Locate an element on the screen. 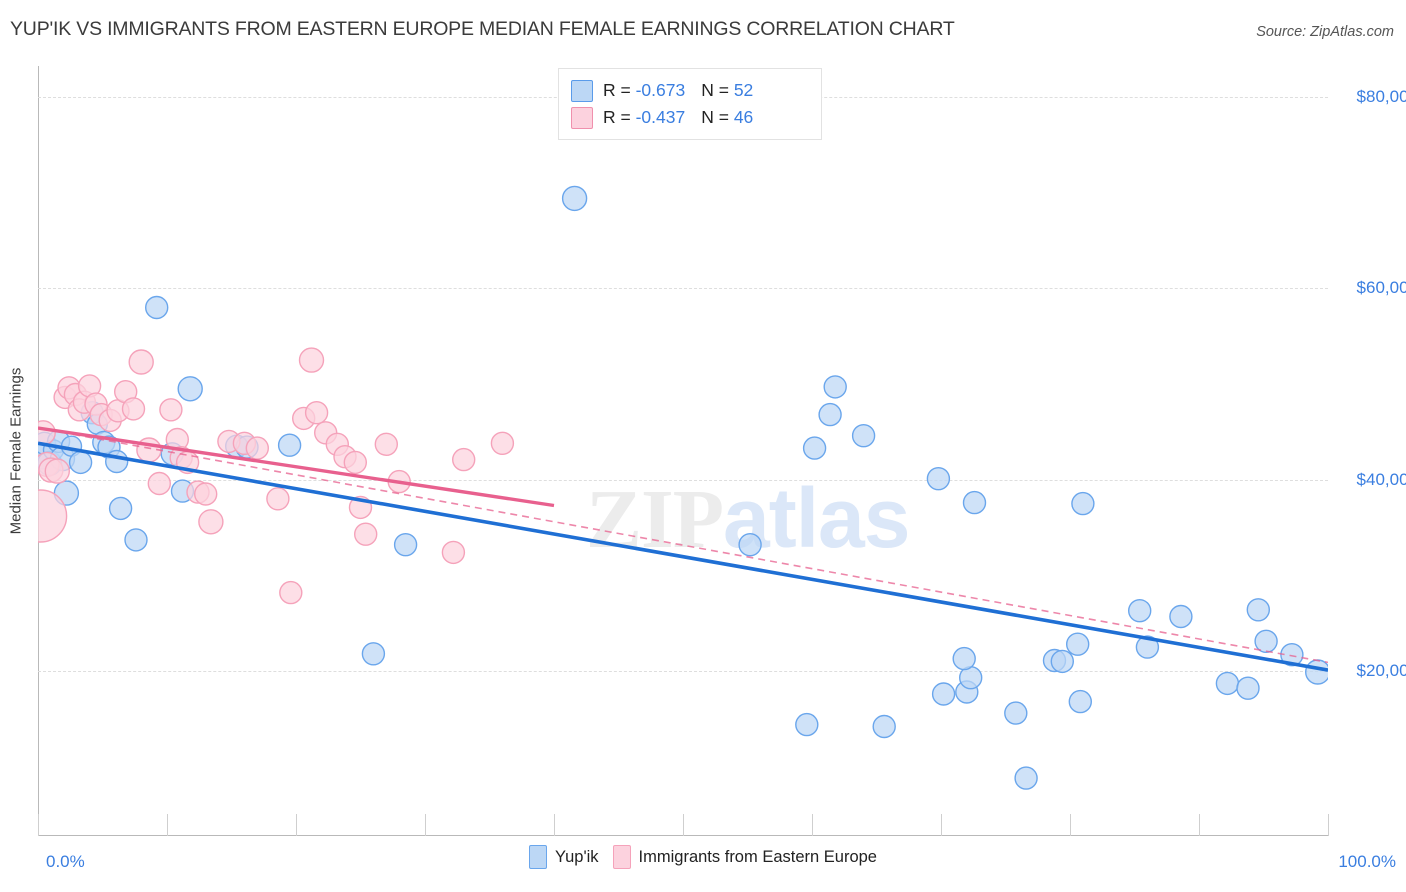  legend-stats-blue: R = -0.673 N = 52 is located at coordinates (678, 90).